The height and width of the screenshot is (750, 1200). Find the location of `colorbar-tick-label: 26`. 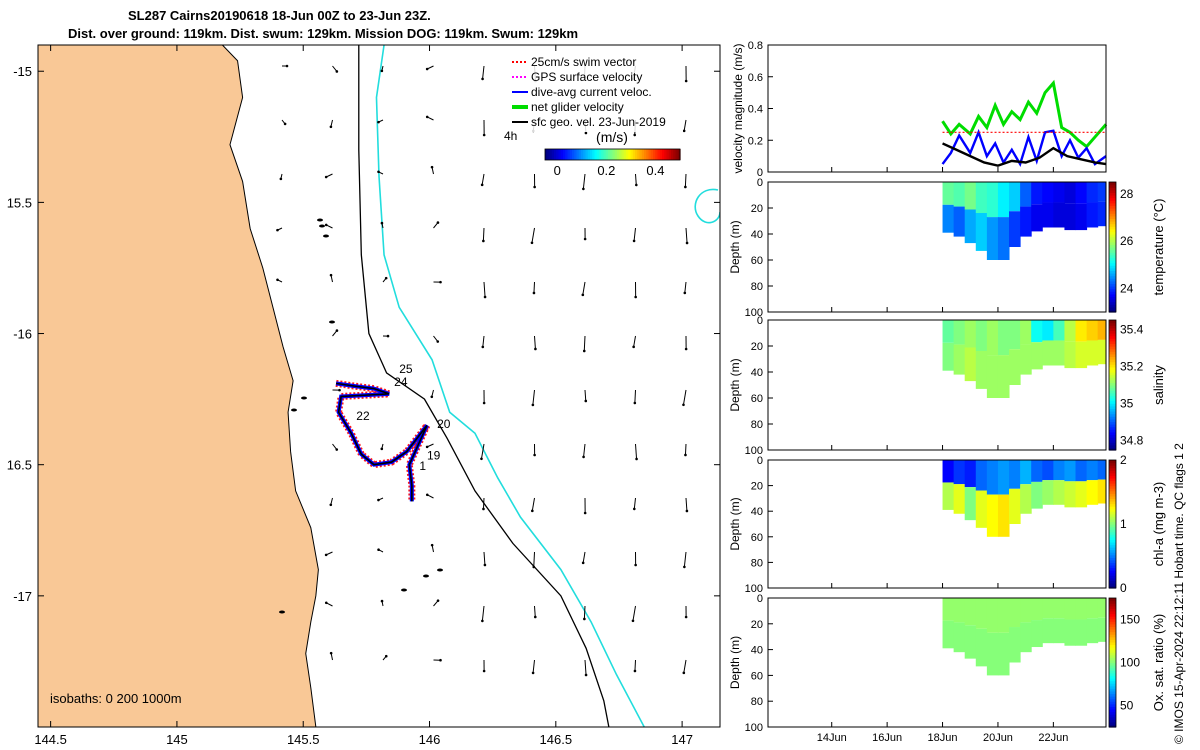

colorbar-tick-label: 26 is located at coordinates (1127, 241).